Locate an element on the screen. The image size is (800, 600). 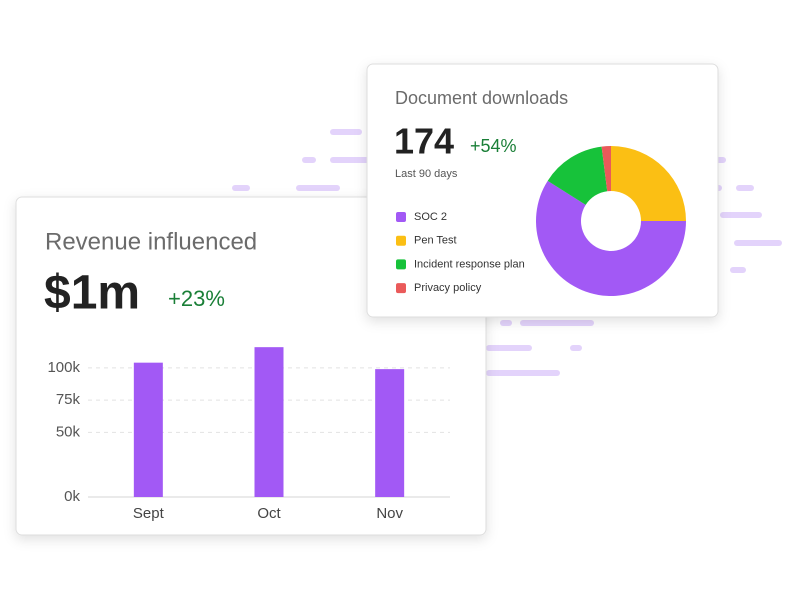
change: +23% is located at coordinates (196, 298).